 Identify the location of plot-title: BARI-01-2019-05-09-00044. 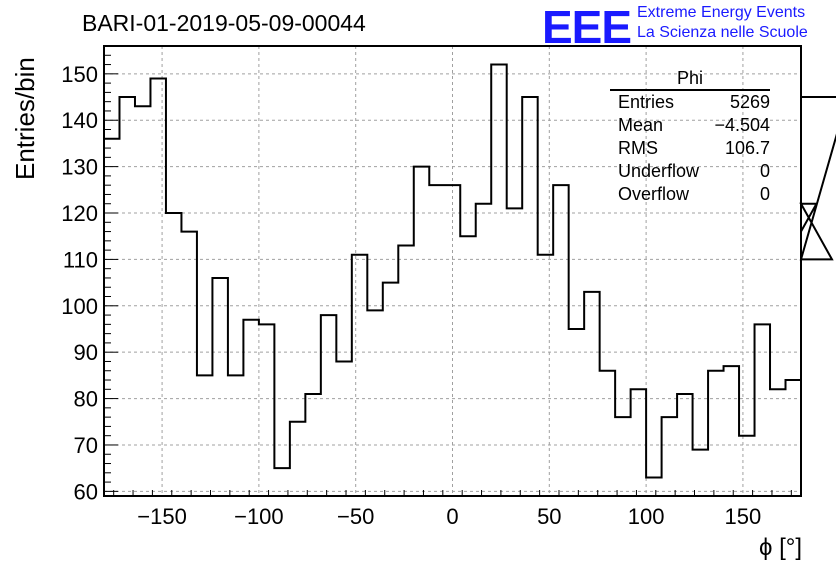
(224, 23).